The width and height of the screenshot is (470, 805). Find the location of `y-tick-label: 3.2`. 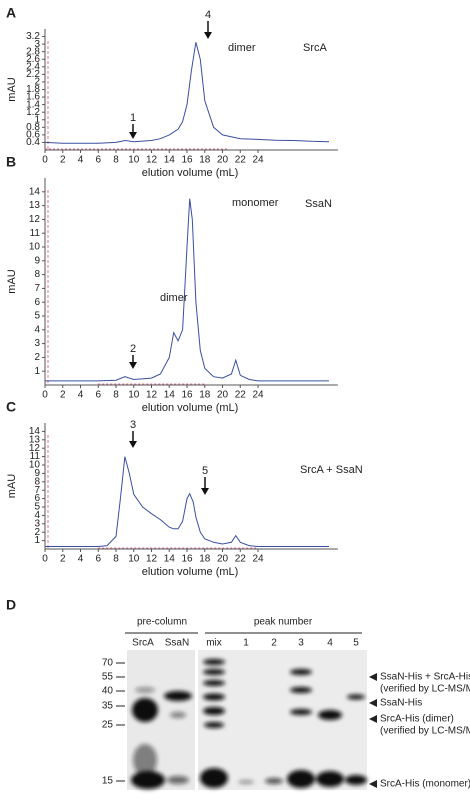

y-tick-label: 3.2 is located at coordinates (33, 36).